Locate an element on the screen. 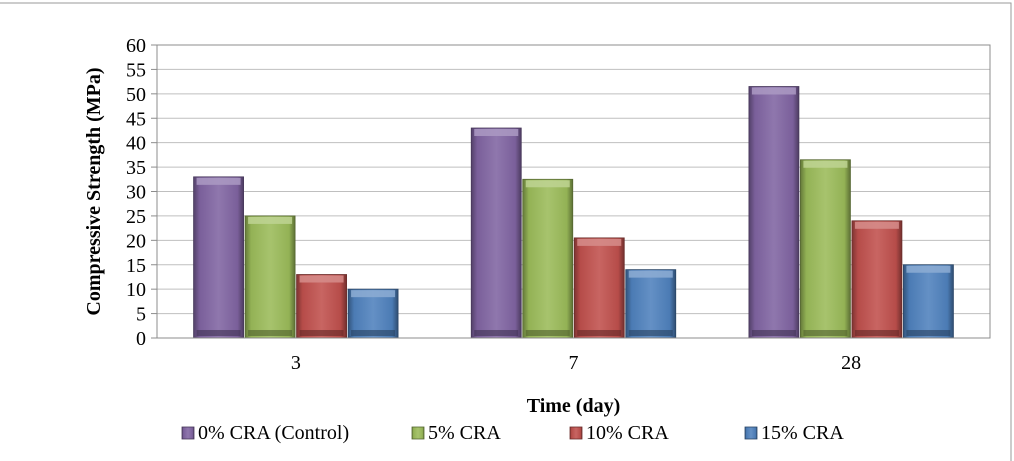  x-axis-title: Time (day) is located at coordinates (574, 406).